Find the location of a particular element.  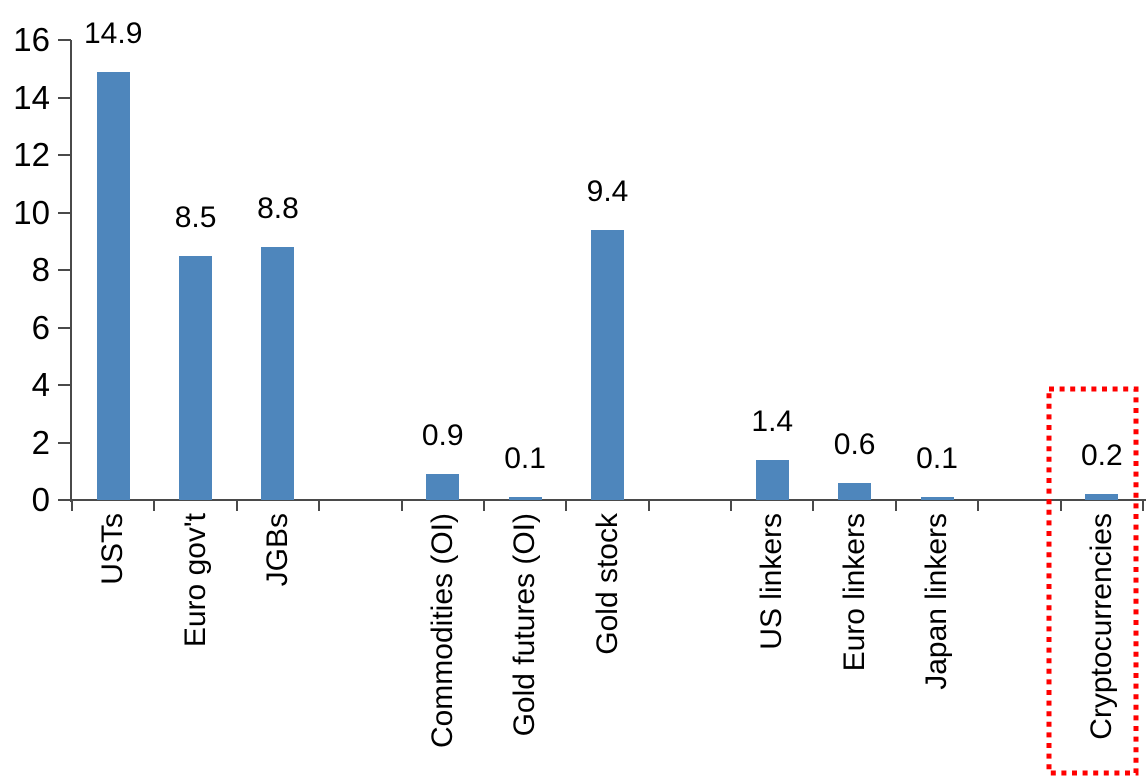

y-axis-line is located at coordinates (71, 271).